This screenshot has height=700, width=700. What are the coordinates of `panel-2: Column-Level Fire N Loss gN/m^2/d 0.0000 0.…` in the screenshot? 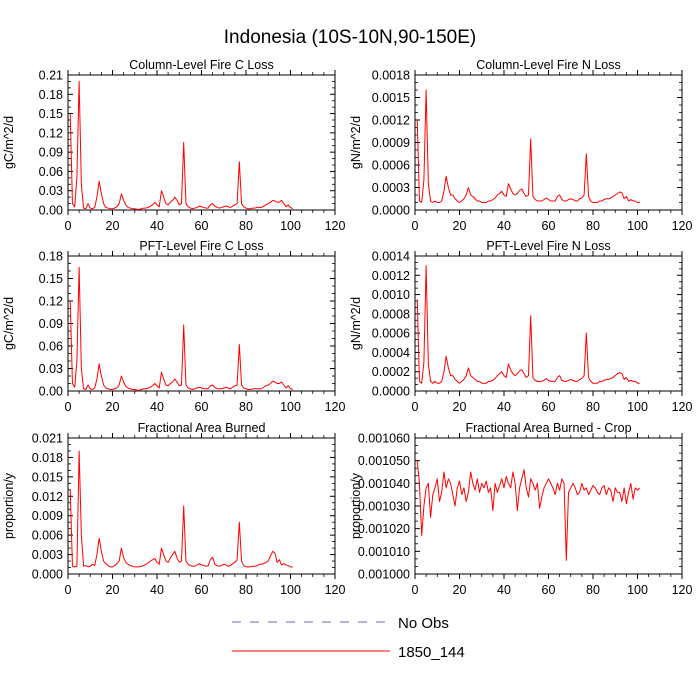 It's located at (520, 145).